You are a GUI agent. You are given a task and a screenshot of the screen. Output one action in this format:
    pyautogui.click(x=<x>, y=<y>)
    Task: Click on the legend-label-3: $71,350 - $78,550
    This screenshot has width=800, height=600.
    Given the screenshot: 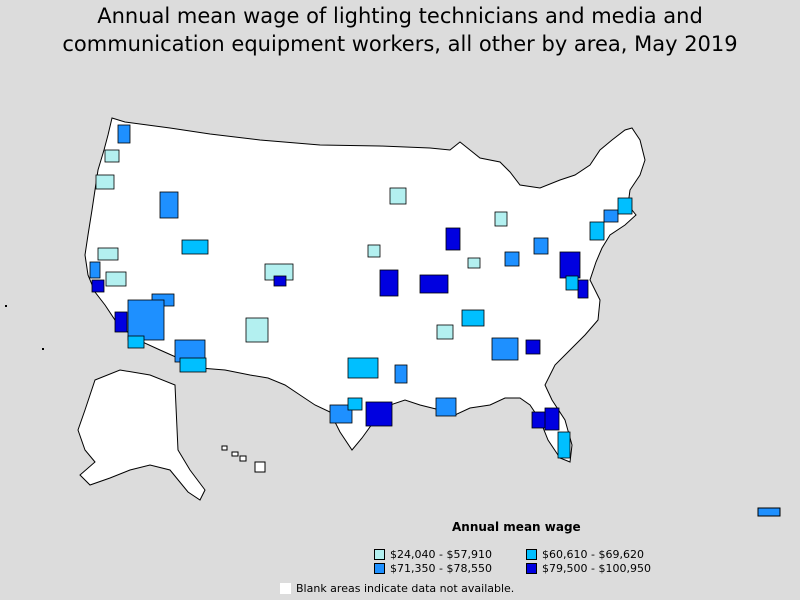 What is the action you would take?
    pyautogui.click(x=441, y=568)
    